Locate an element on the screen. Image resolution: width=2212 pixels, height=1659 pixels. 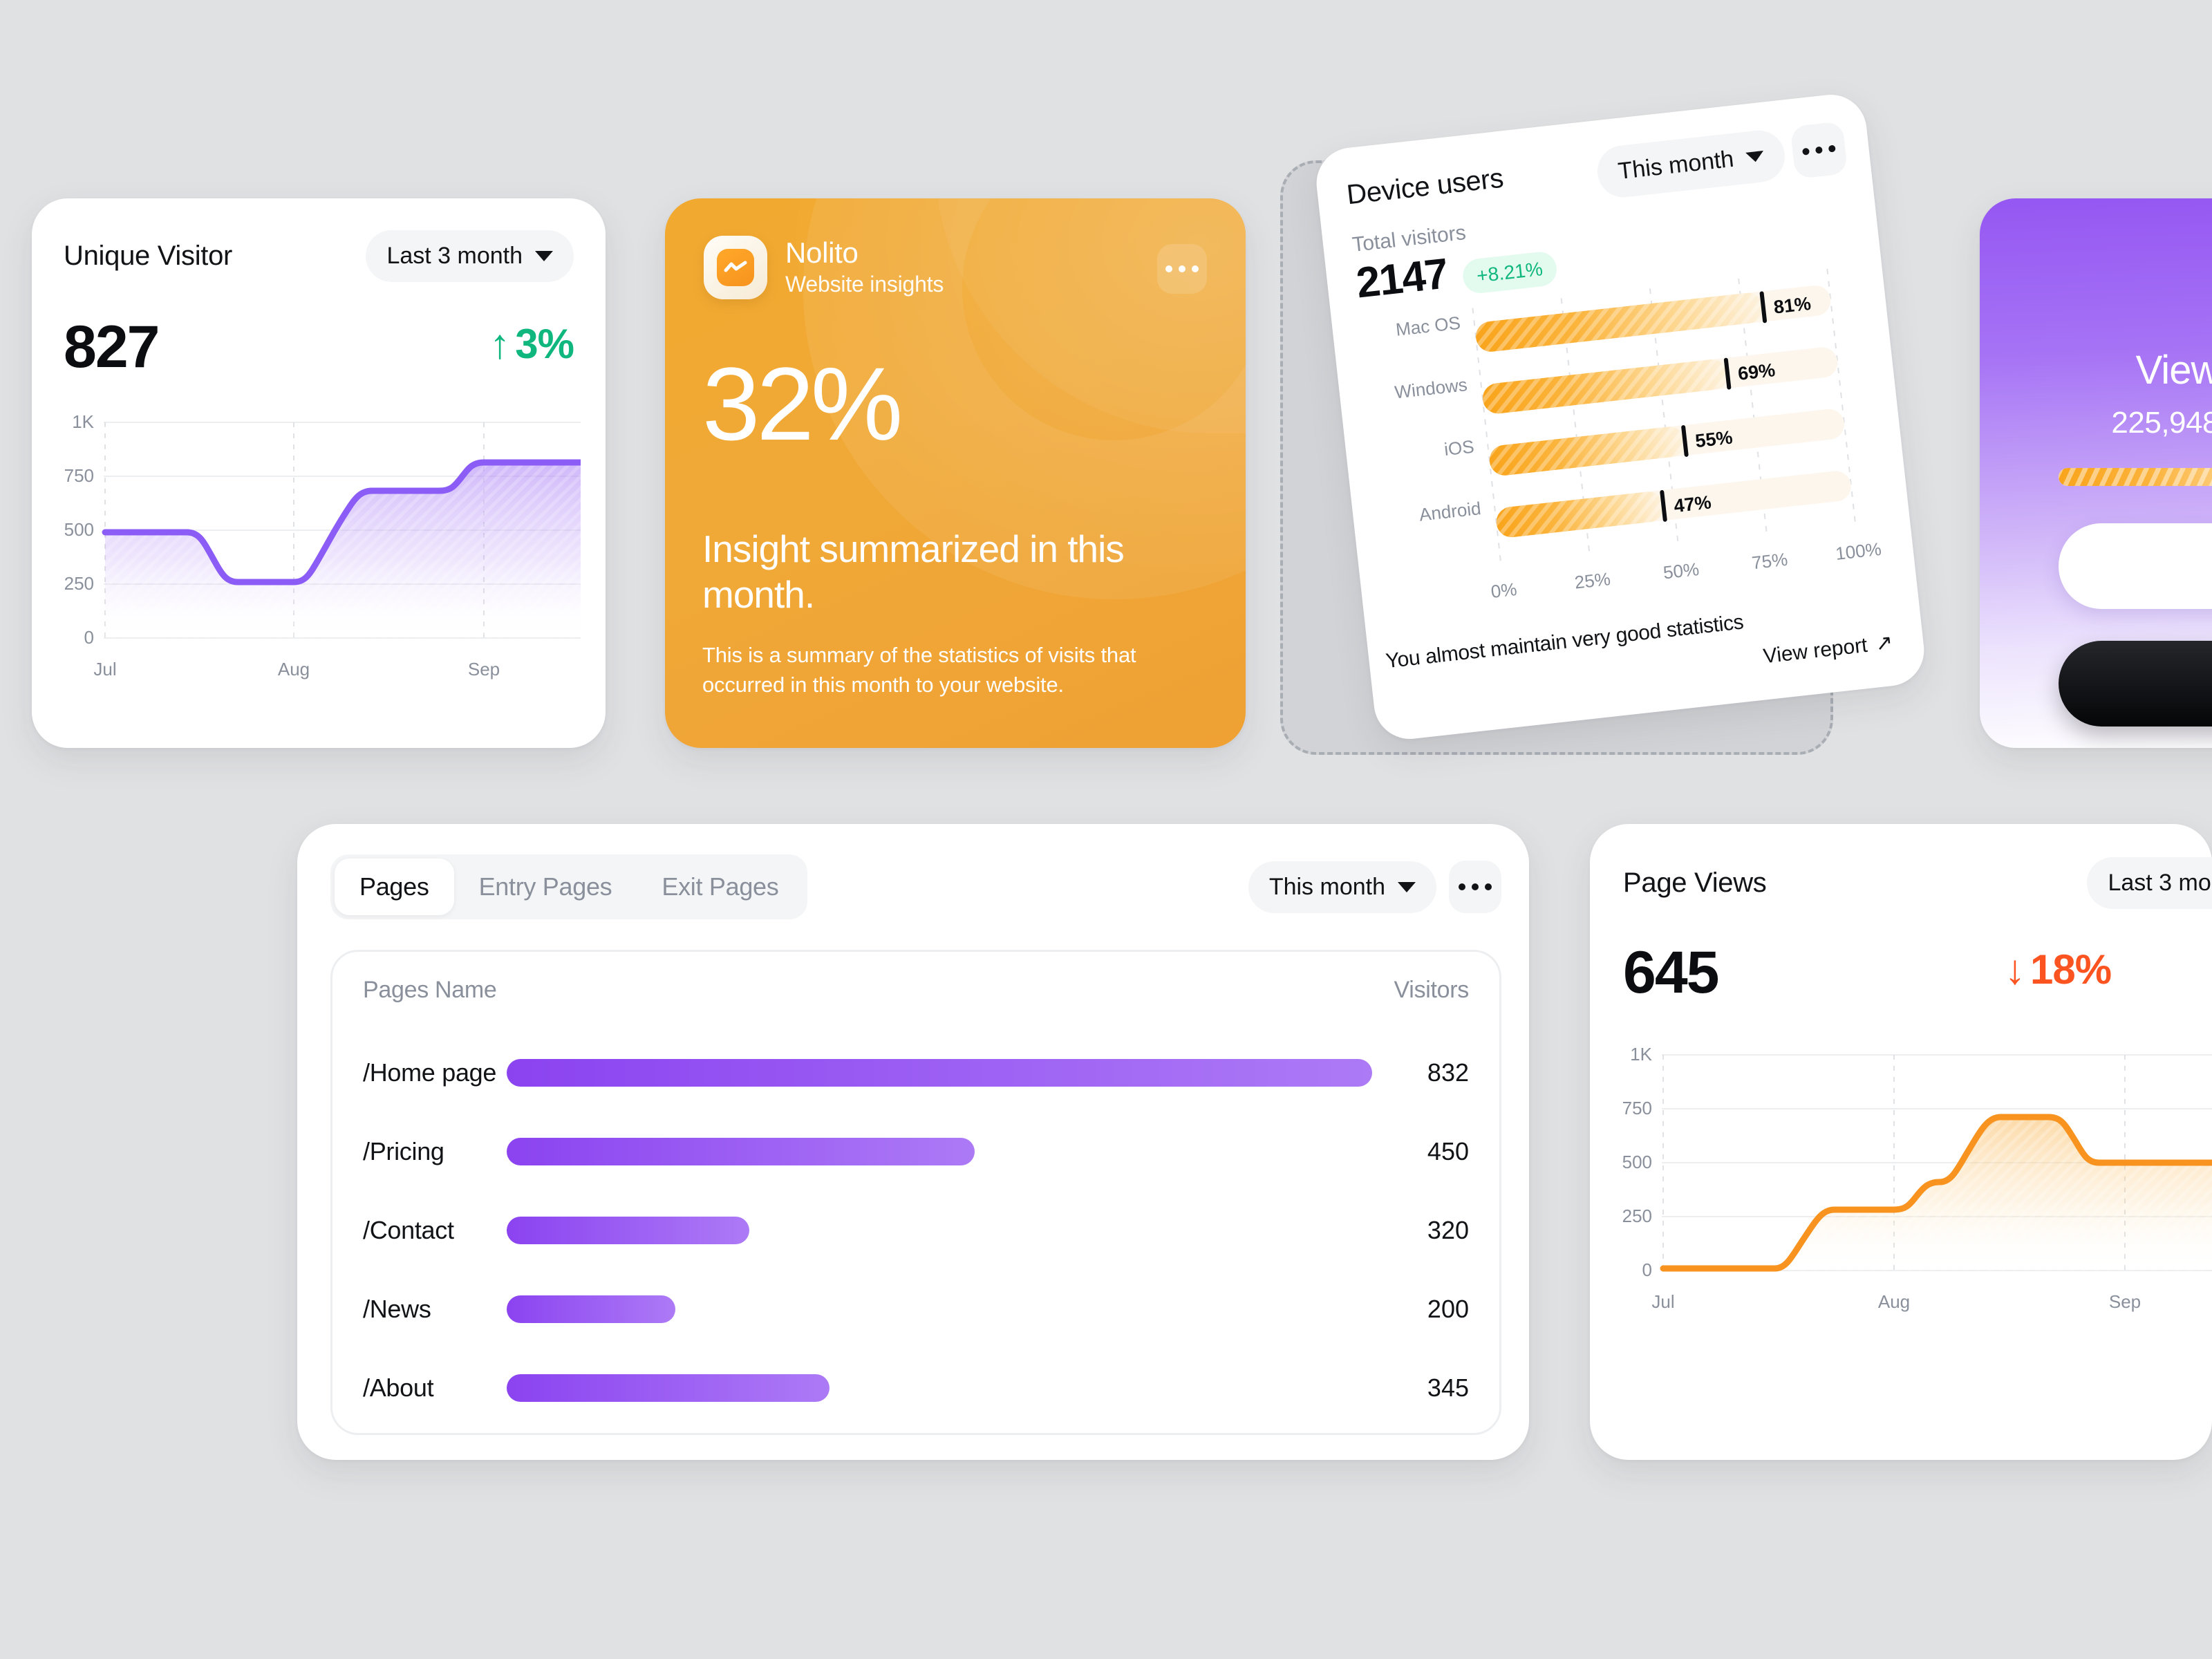
pages-range-label: This month is located at coordinates (1326, 887).